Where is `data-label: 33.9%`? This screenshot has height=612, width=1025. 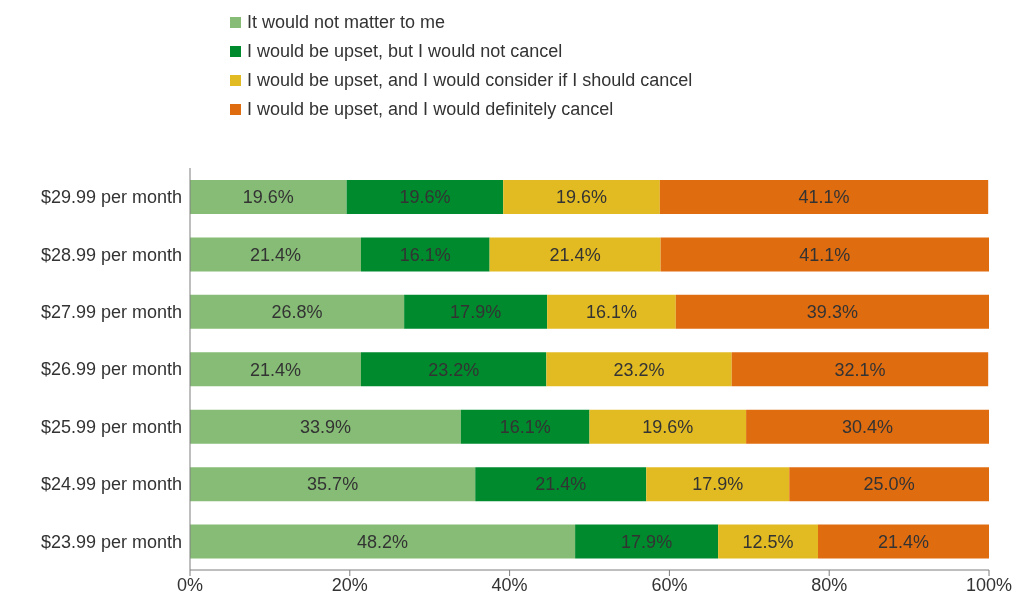
data-label: 33.9% is located at coordinates (325, 427).